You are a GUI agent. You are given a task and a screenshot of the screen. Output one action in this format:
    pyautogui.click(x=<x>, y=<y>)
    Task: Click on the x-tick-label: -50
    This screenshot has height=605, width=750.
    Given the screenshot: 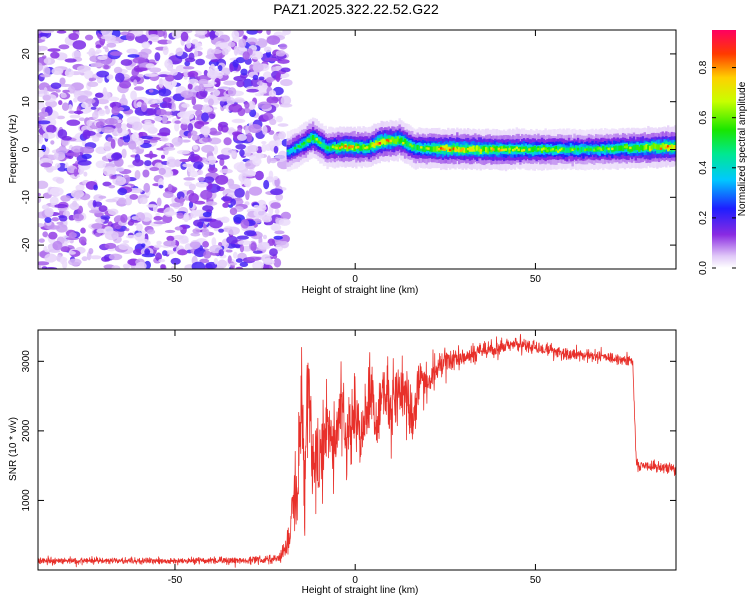 What is the action you would take?
    pyautogui.click(x=175, y=279)
    